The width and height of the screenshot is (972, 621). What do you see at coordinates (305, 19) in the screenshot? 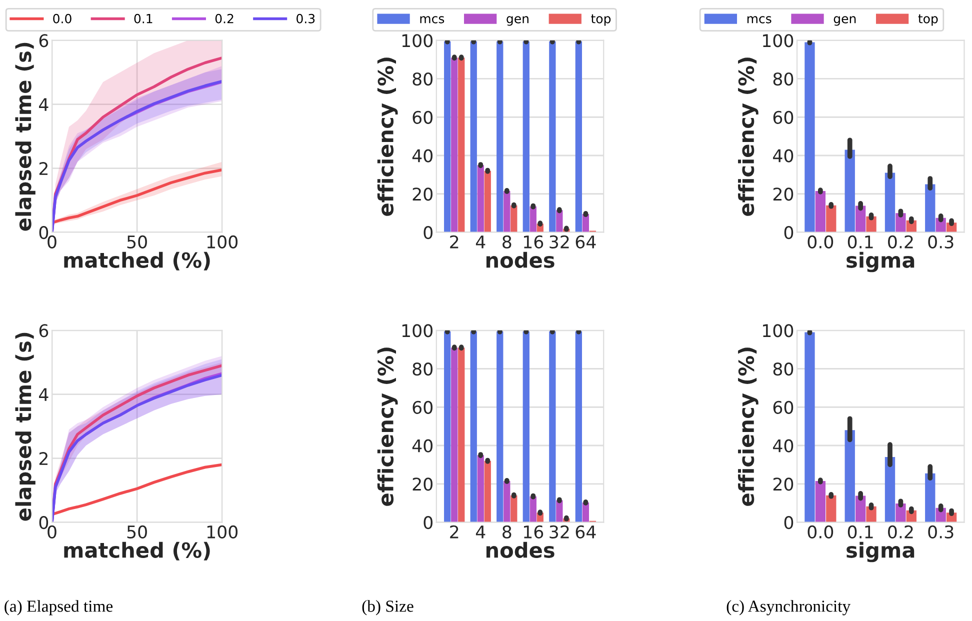
I see `legend-label: 0.3` at bounding box center [305, 19].